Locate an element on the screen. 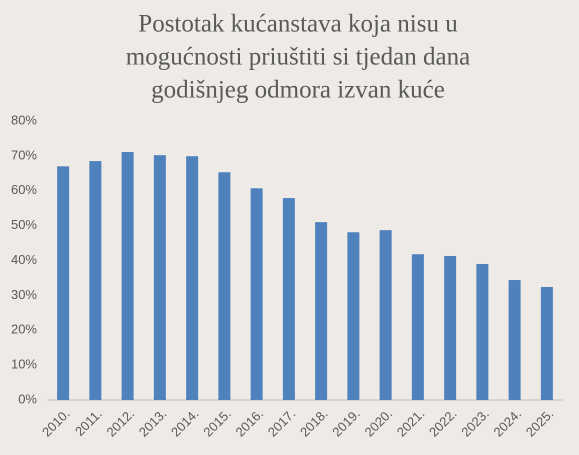  y-tick-label: 50% is located at coordinates (24, 224).